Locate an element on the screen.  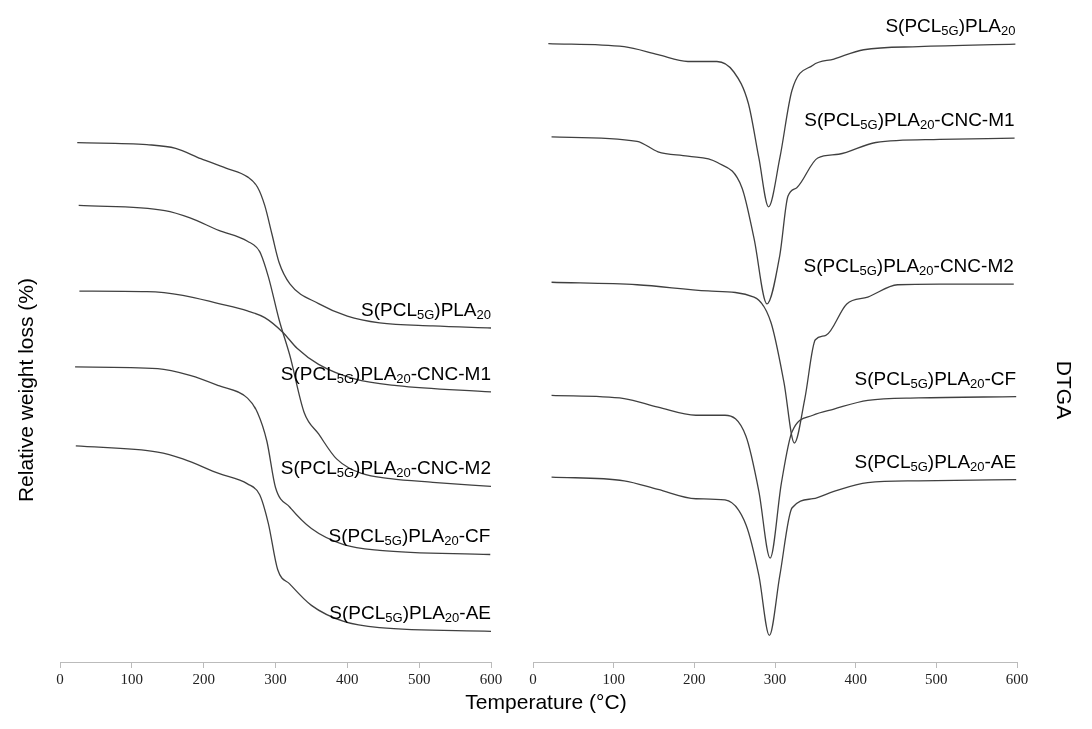
y-axis-title: DTGA is located at coordinates (1064, 390).